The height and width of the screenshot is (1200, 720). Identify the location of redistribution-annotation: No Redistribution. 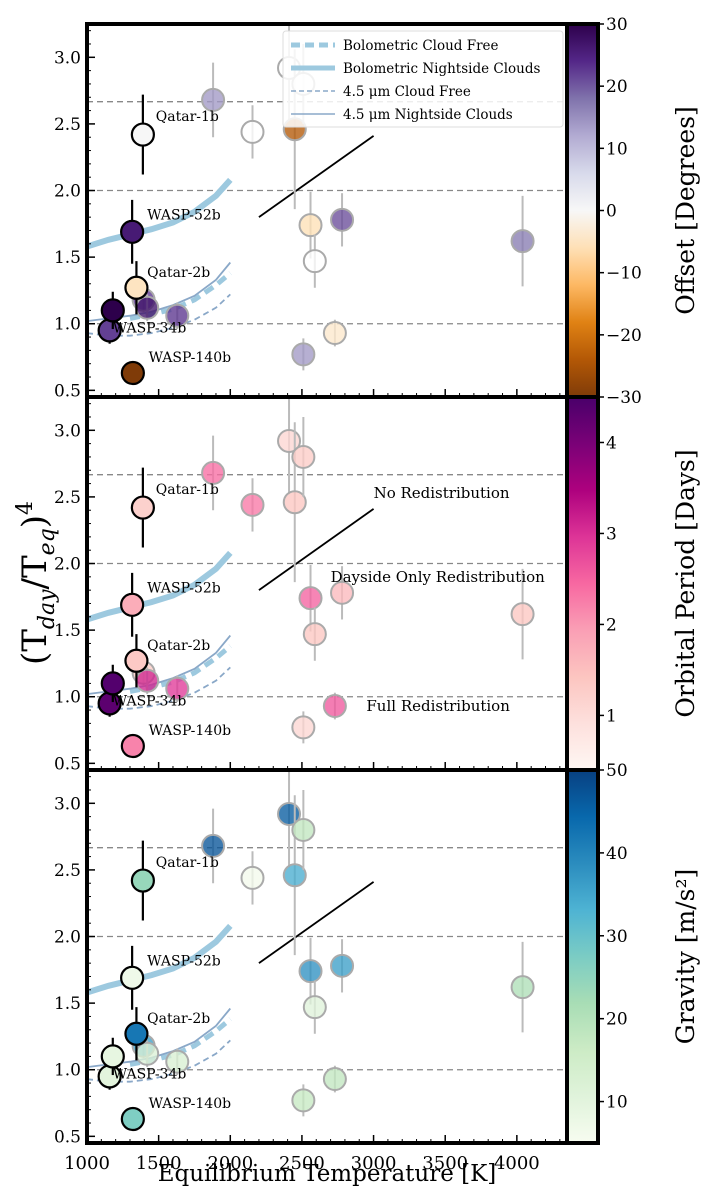
(442, 493).